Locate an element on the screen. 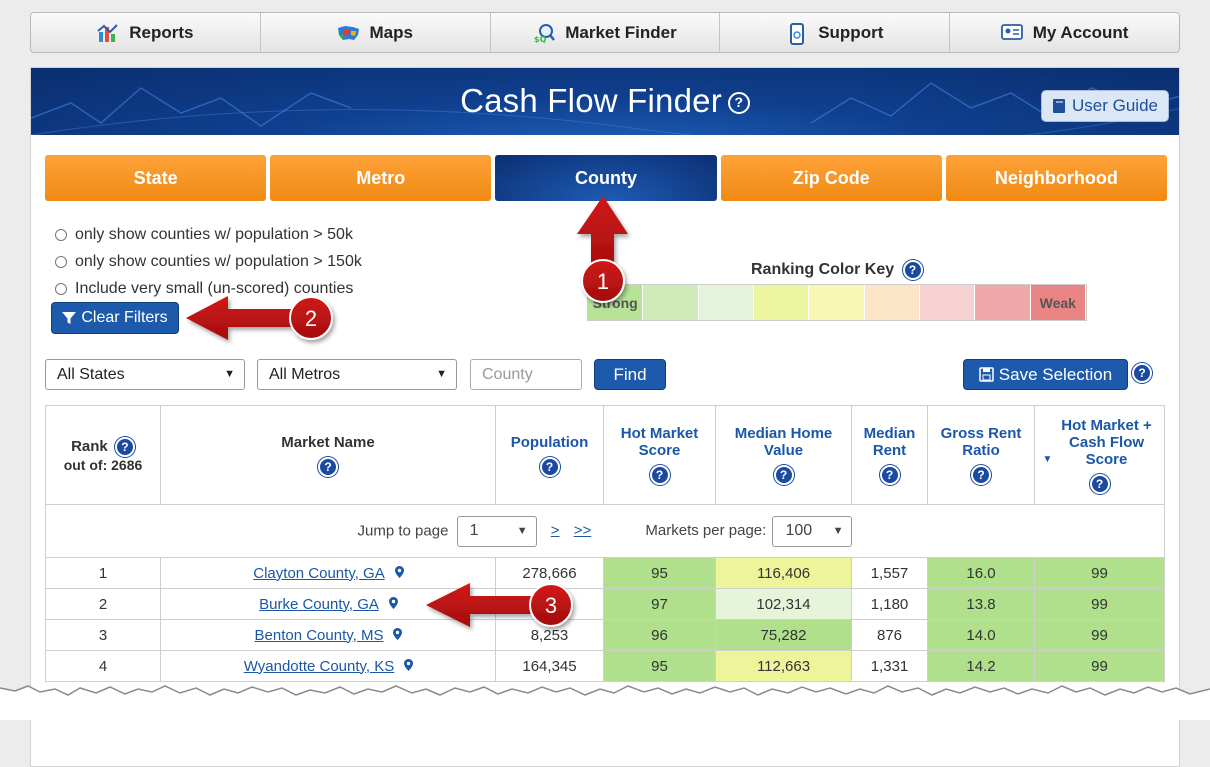 Image resolution: width=1210 pixels, height=767 pixels. market-link: Burke County, GA is located at coordinates (319, 604).